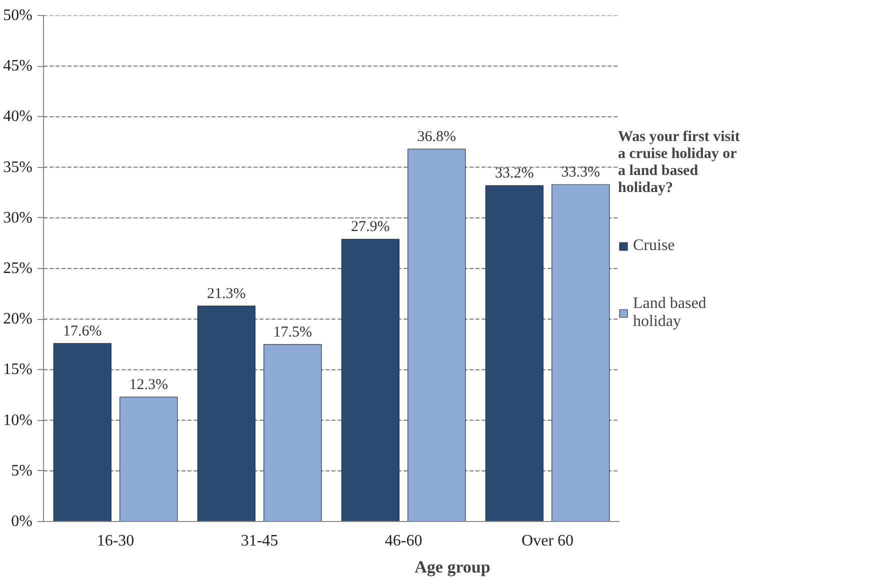 This screenshot has width=871, height=579. I want to click on x-tick-label: Over 60, so click(548, 541).